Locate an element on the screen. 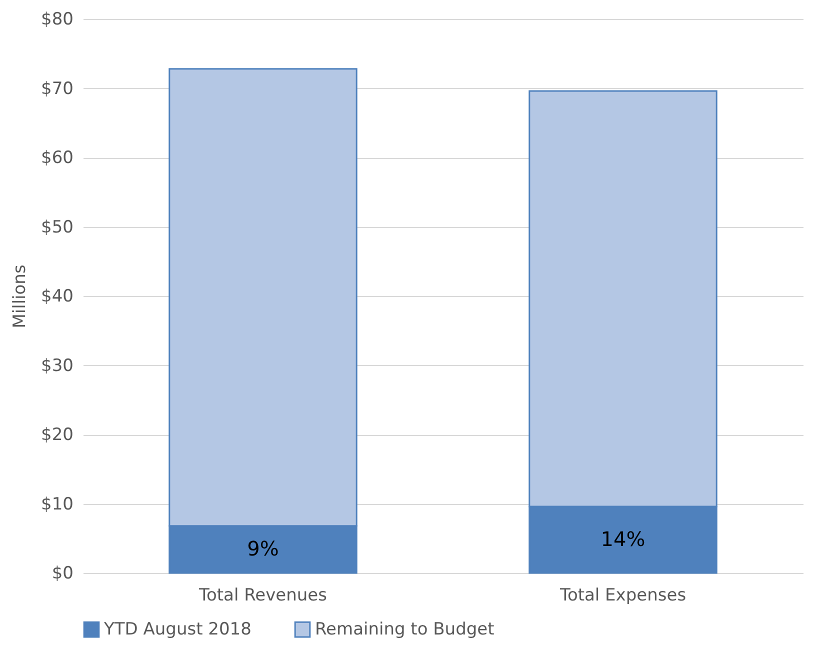  y-tick-label: $20 is located at coordinates (57, 435).